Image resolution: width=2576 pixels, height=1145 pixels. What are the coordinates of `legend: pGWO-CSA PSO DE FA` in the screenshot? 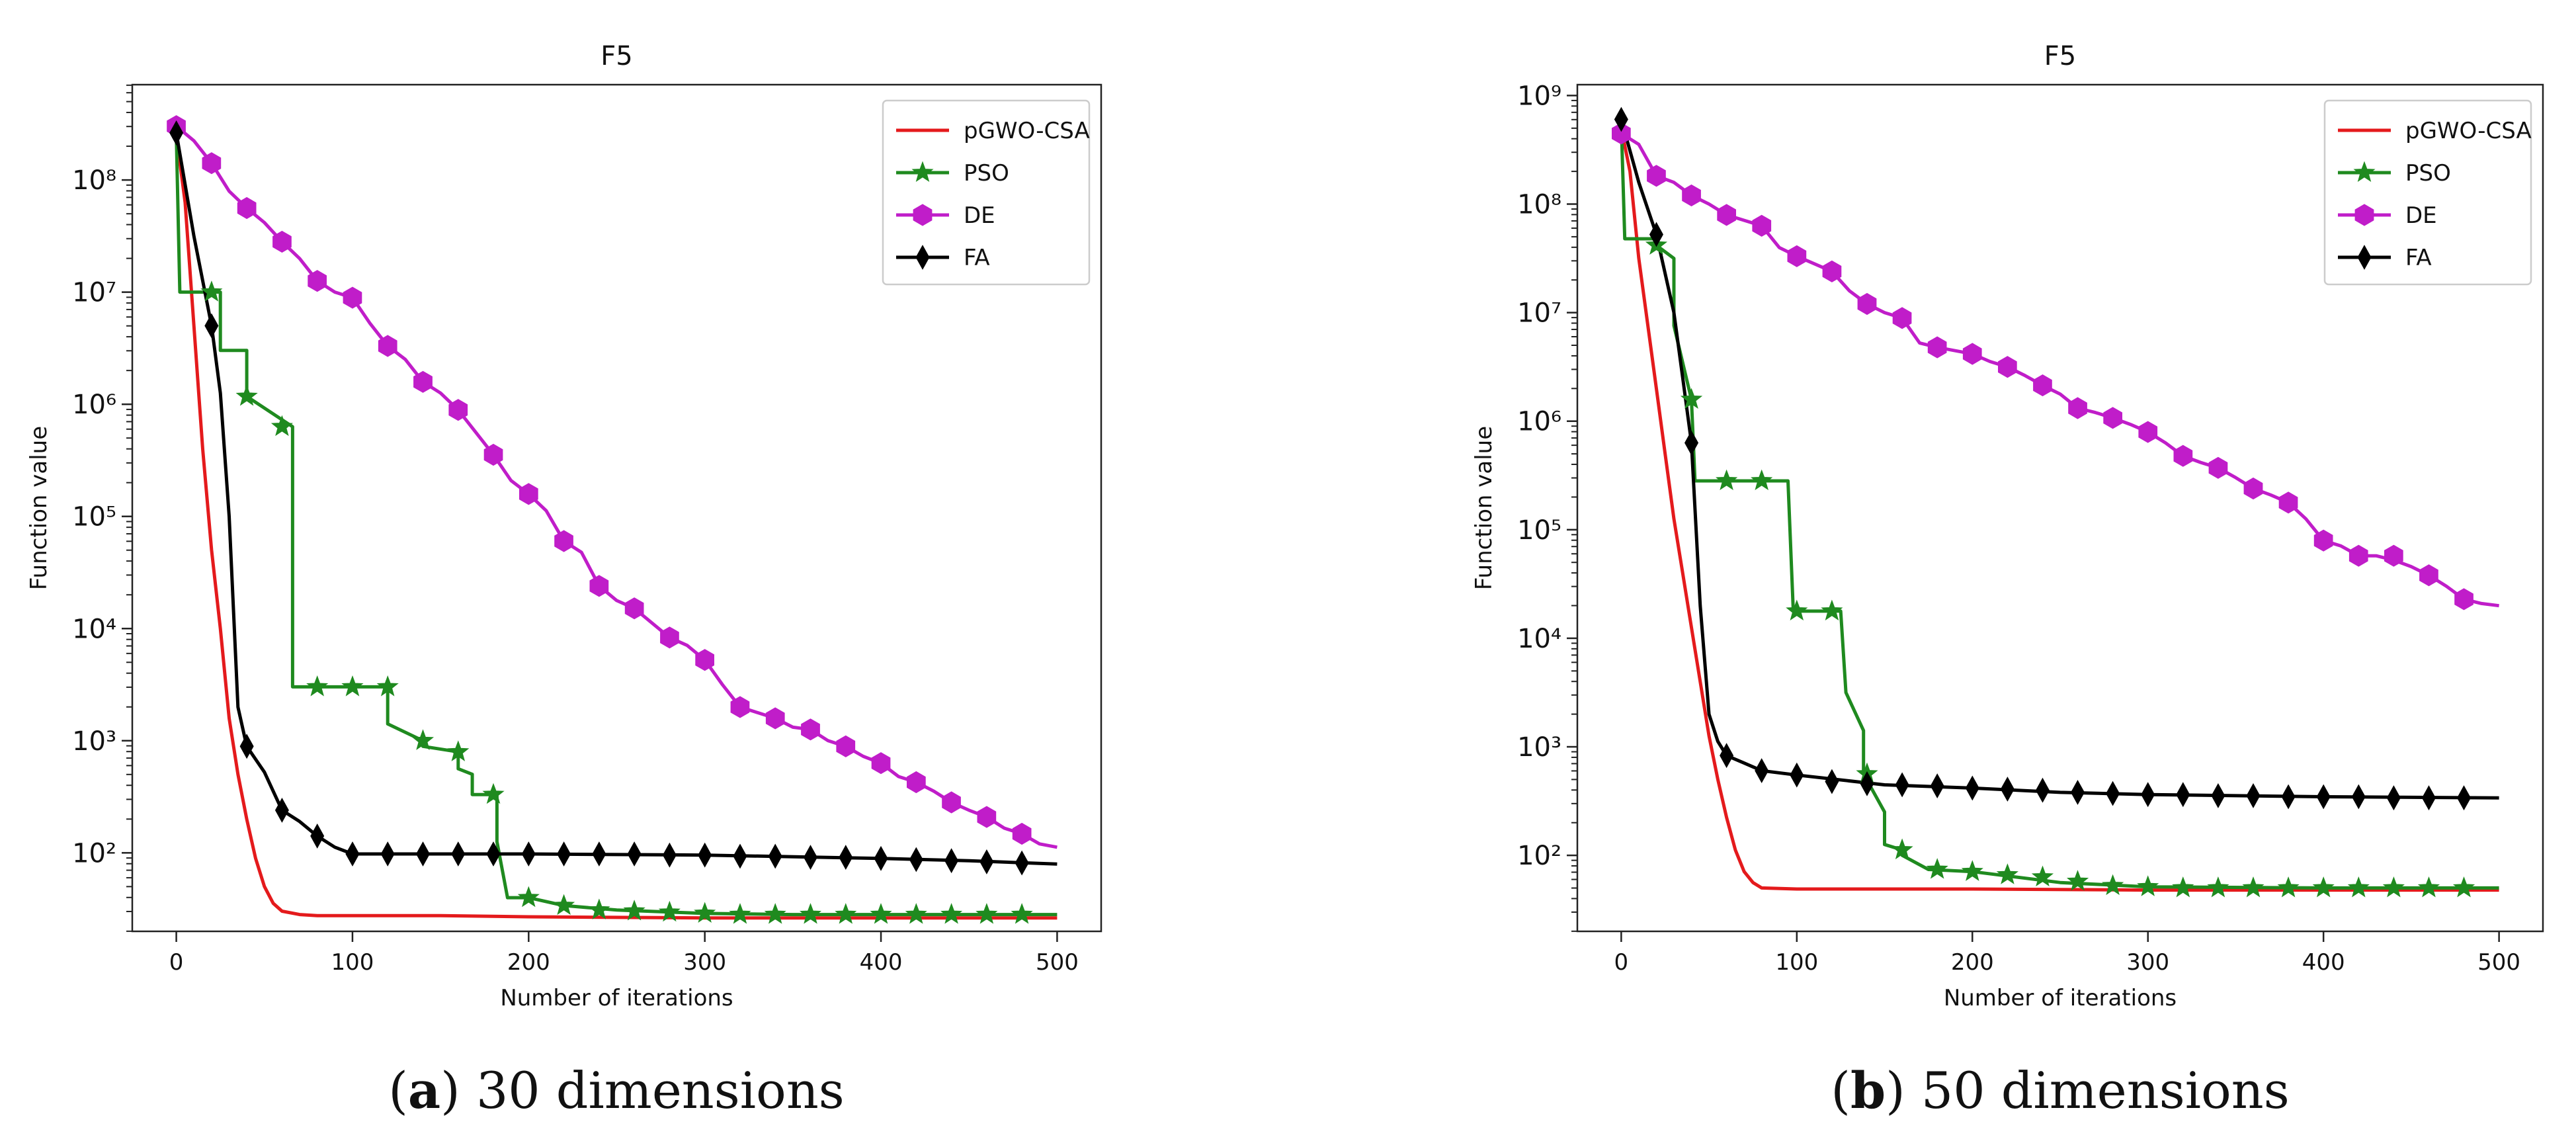 It's located at (986, 192).